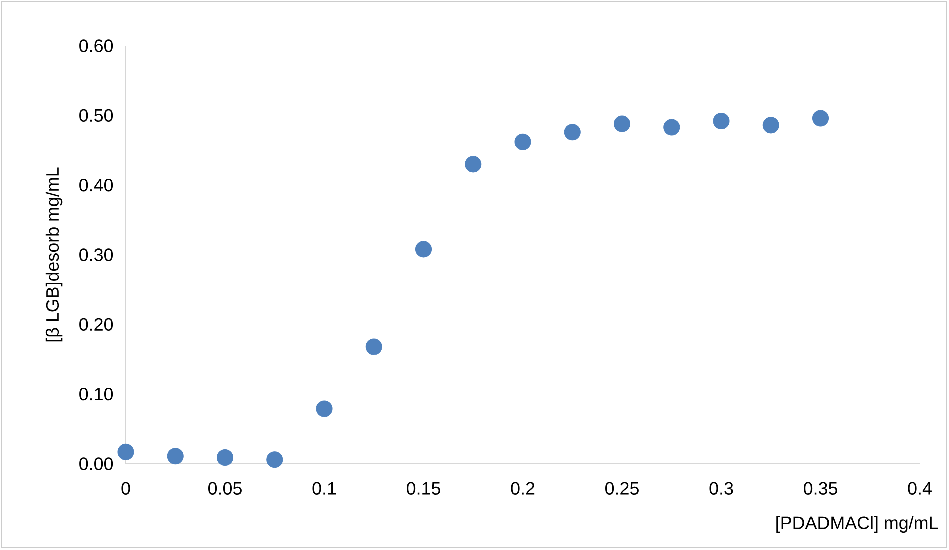  Describe the element at coordinates (523, 488) in the screenshot. I see `x-tick-label: 0.2` at that location.